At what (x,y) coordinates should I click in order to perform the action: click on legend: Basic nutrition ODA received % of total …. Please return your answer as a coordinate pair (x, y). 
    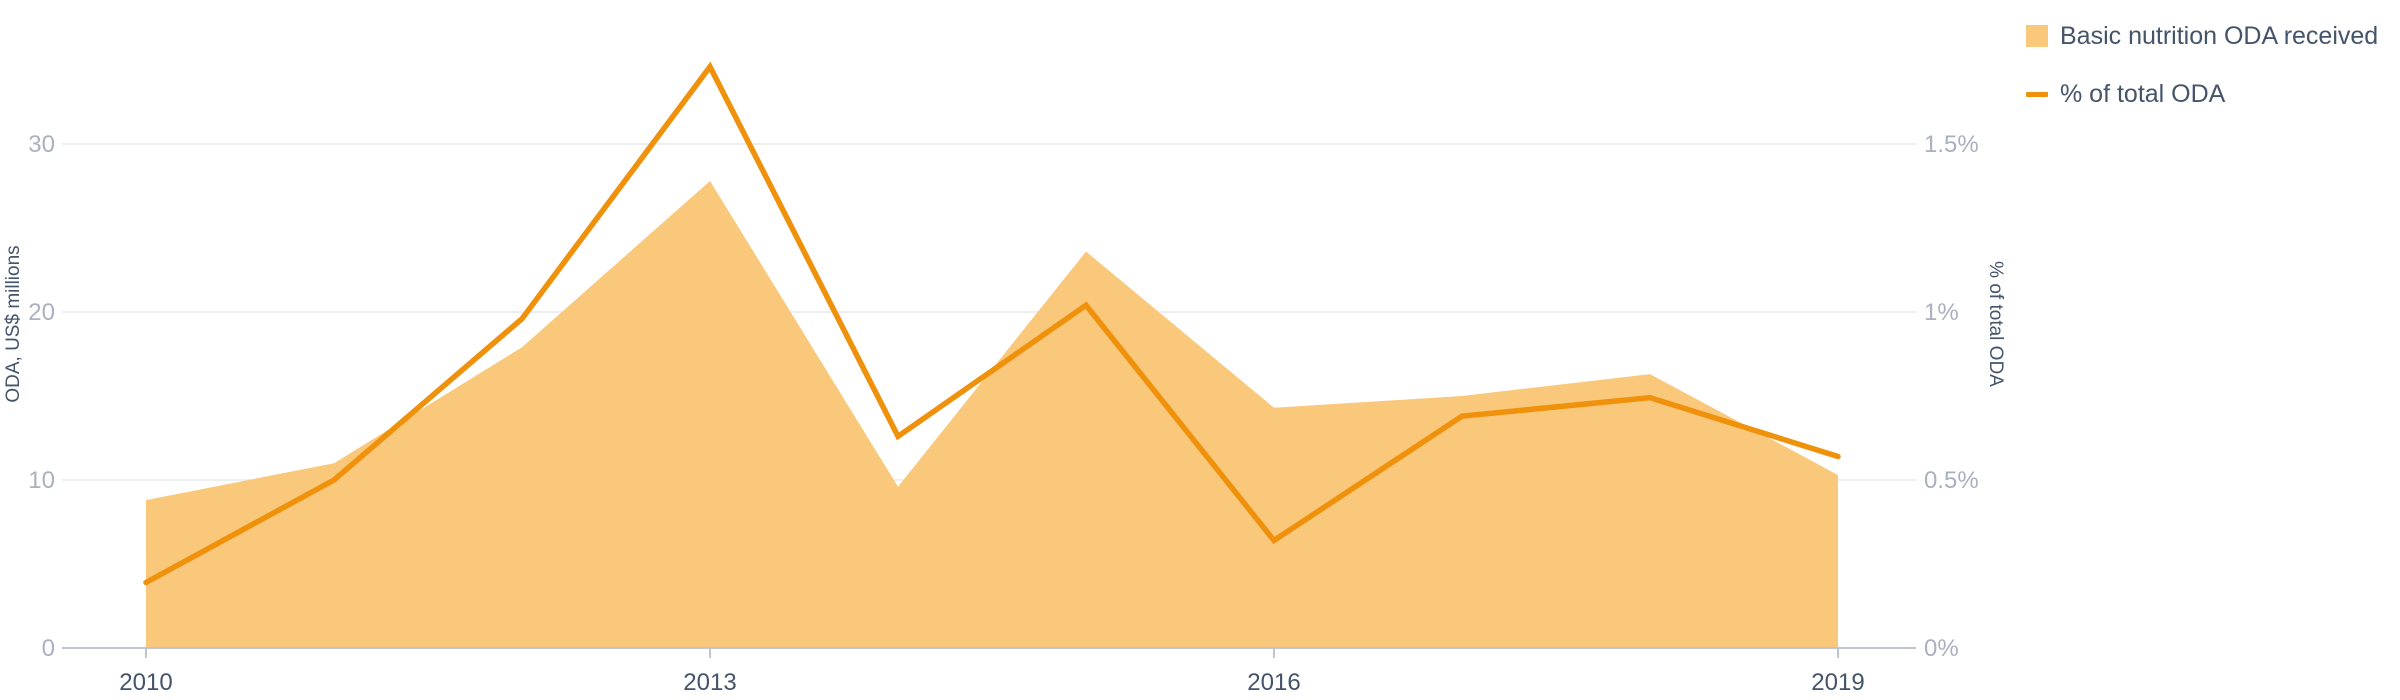
    Looking at the image, I should click on (2202, 76).